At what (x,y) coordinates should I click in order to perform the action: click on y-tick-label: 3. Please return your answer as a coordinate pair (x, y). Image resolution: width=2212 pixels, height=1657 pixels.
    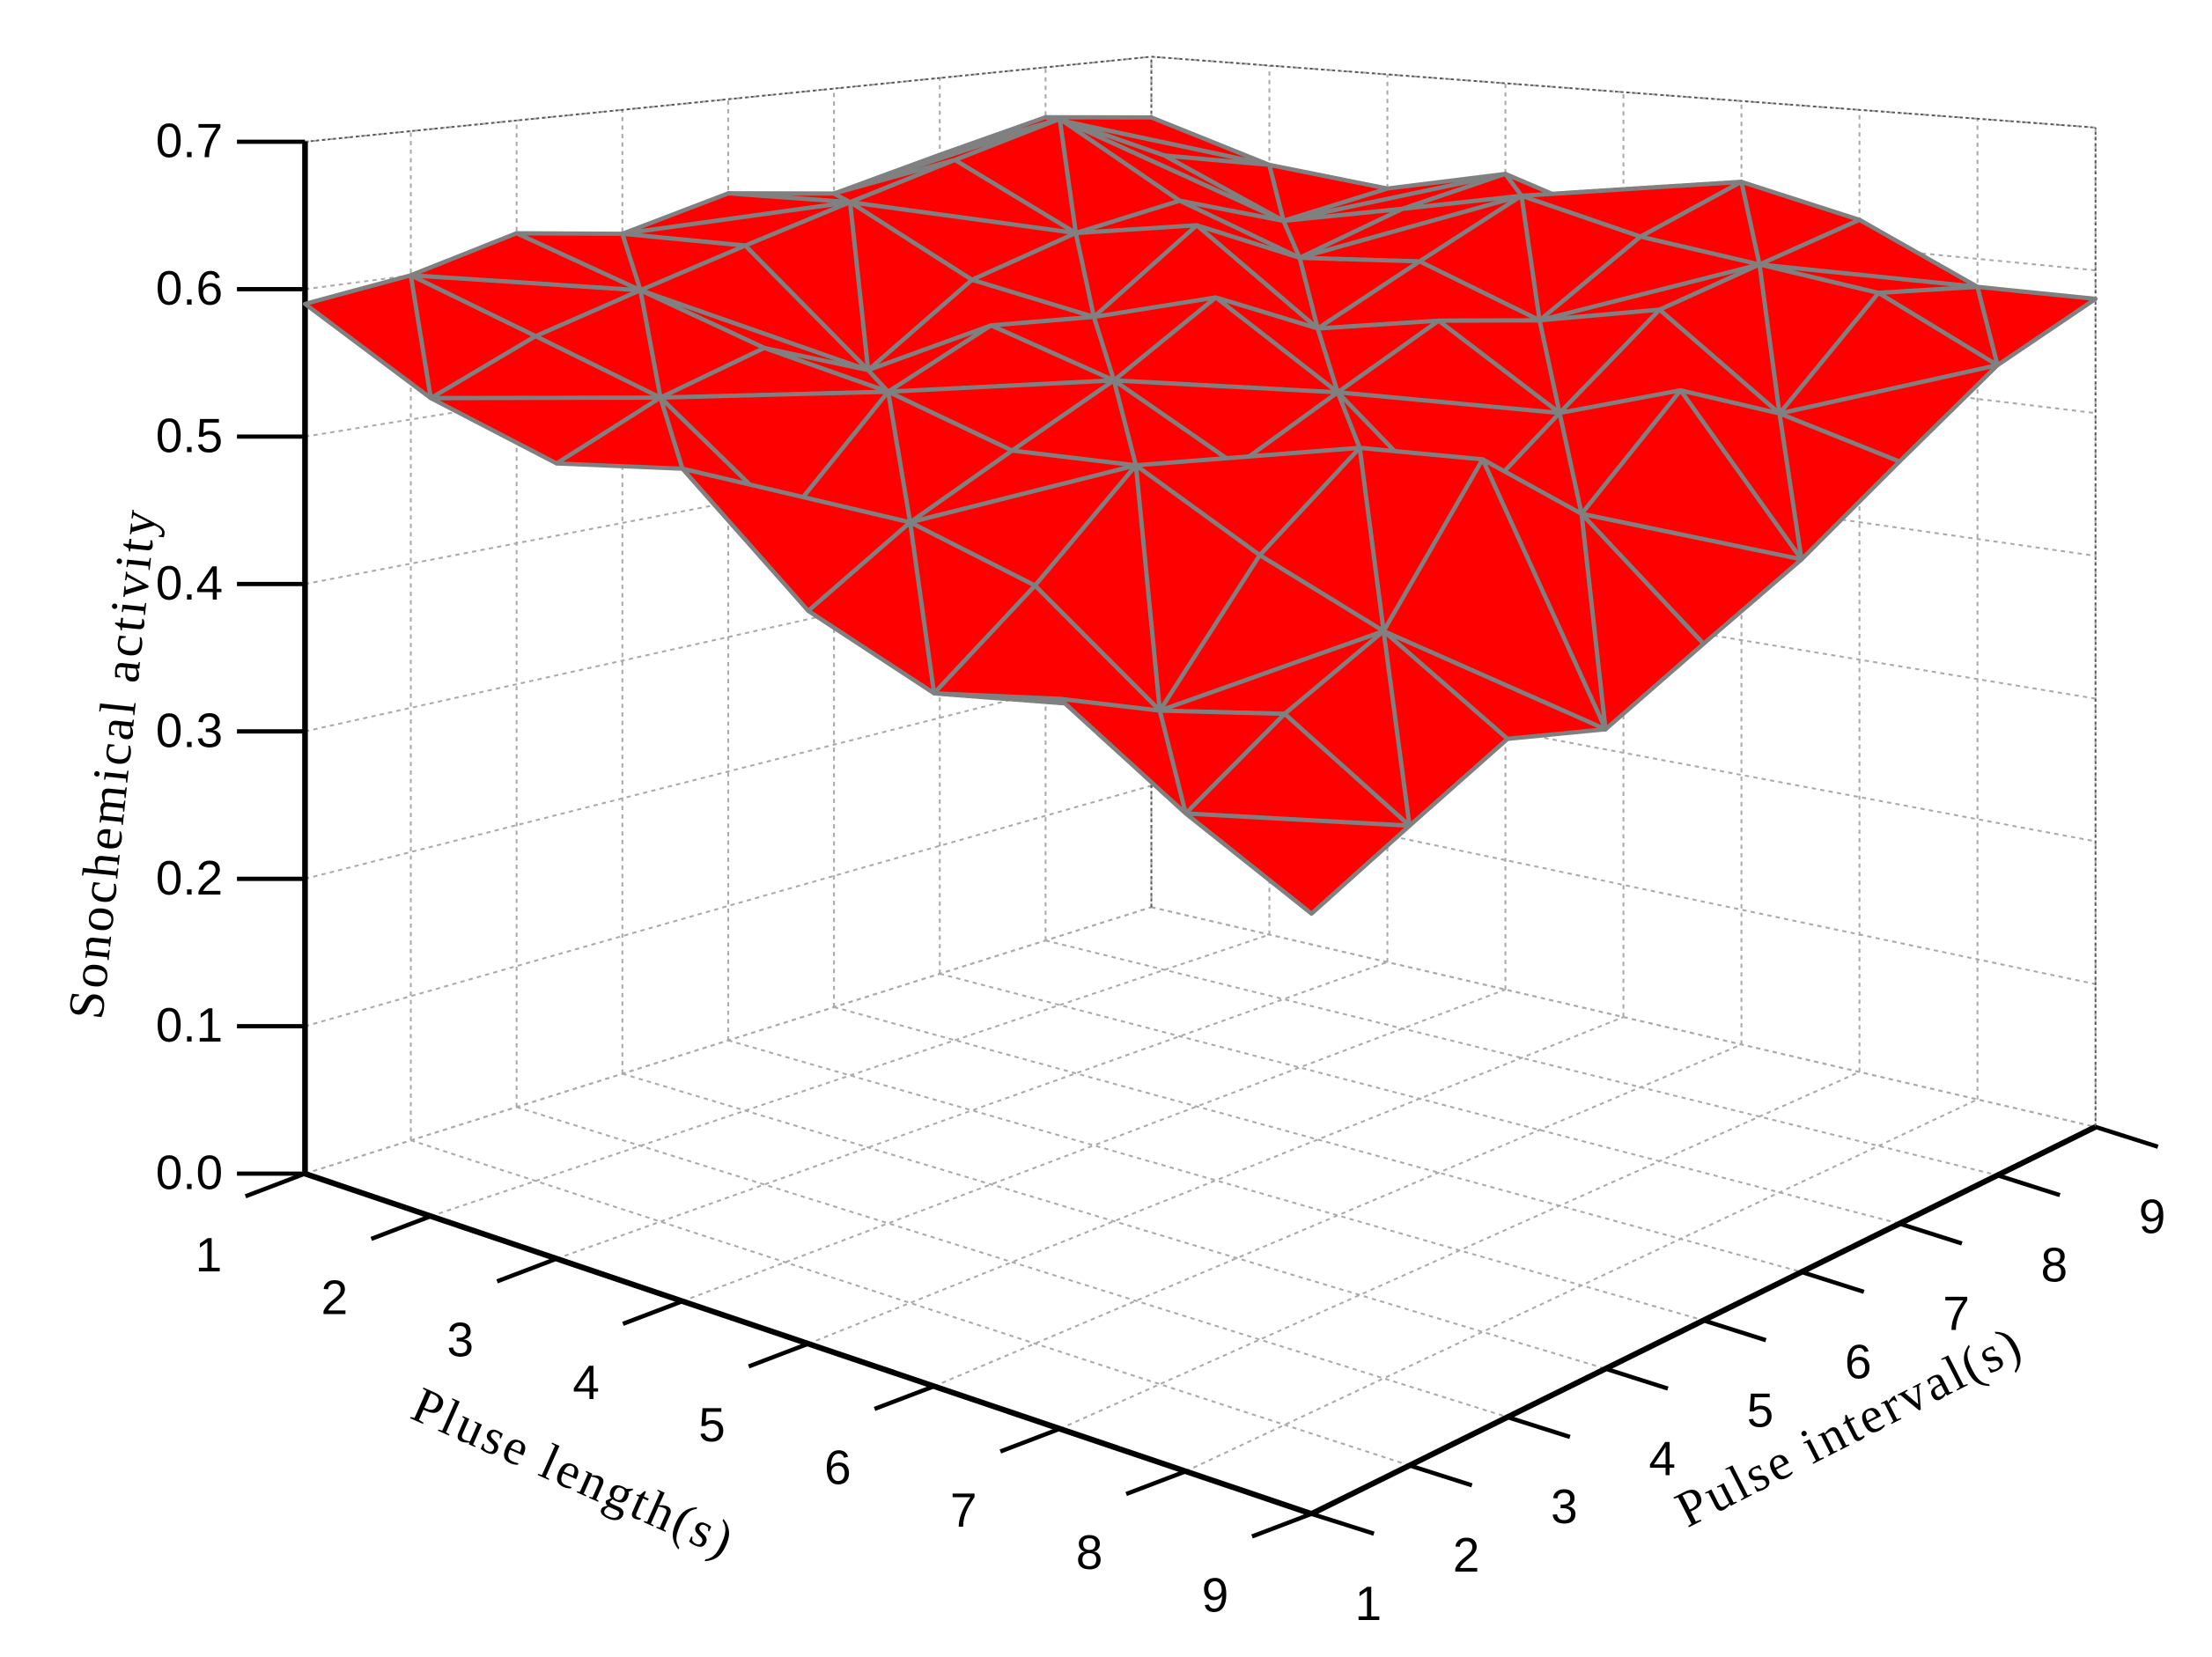
    Looking at the image, I should click on (1564, 1506).